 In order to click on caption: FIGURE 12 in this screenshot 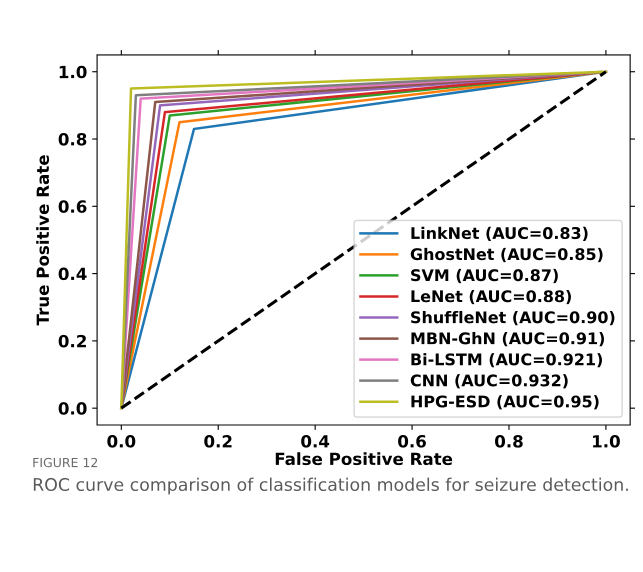, I will do `click(65, 463)`.